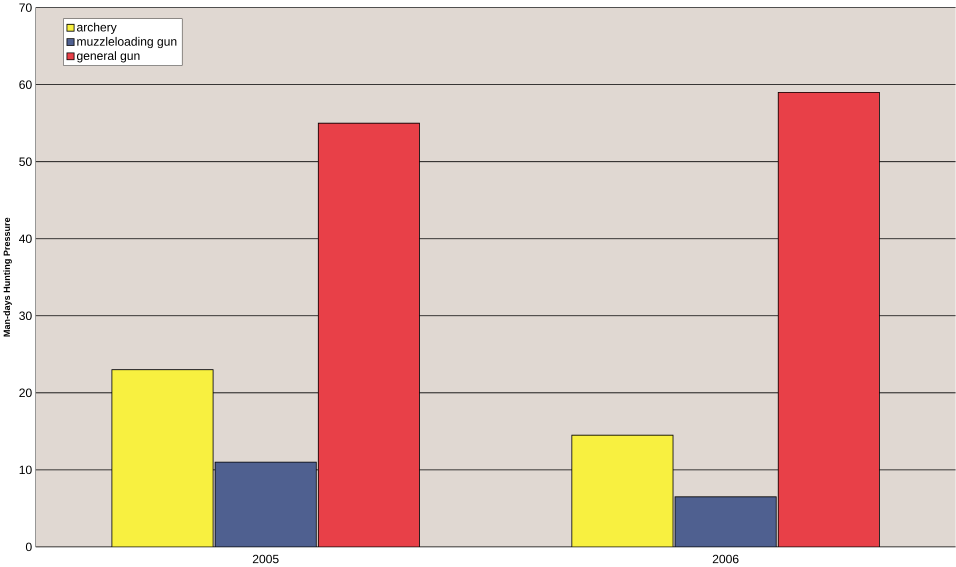  What do you see at coordinates (265, 559) in the screenshot?
I see `x-tick-label: 2005` at bounding box center [265, 559].